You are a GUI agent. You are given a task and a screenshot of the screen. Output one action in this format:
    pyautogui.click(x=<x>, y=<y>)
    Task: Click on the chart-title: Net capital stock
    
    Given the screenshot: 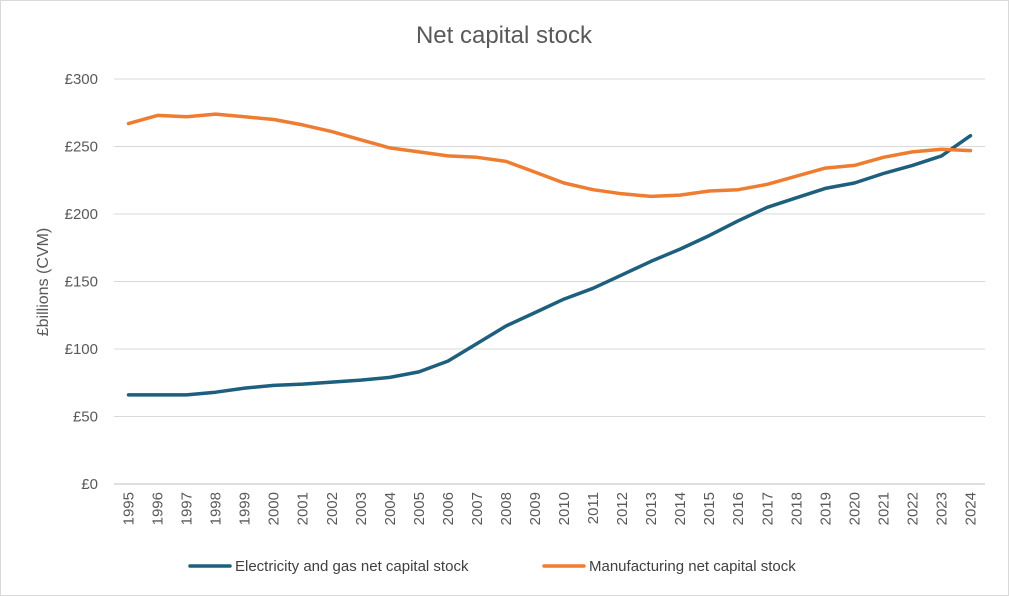 What is the action you would take?
    pyautogui.click(x=504, y=35)
    